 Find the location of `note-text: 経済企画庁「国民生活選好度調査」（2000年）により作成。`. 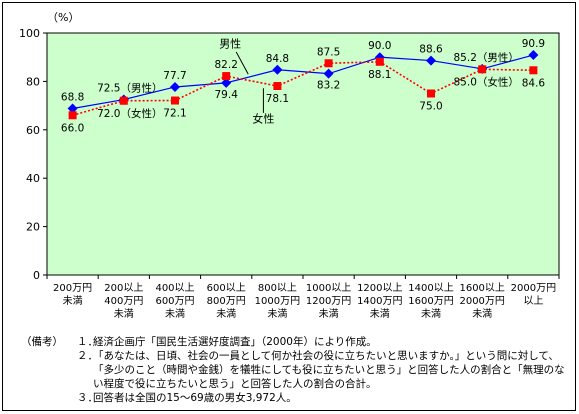

note-text: 経済企画庁「国民生活選好度調査」（2000年）により作成。 is located at coordinates (235, 342).